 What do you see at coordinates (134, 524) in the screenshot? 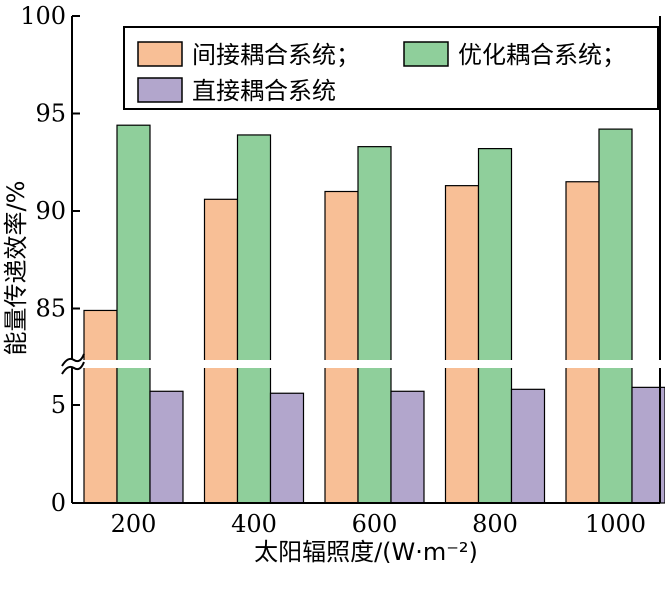
I see `x-tick-label-0: 200` at bounding box center [134, 524].